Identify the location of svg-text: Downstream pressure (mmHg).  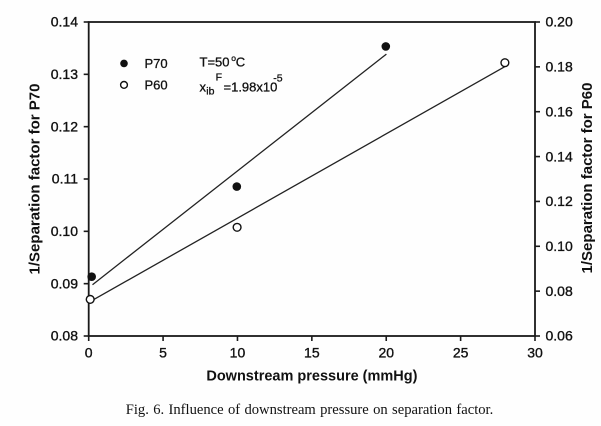
(311, 377).